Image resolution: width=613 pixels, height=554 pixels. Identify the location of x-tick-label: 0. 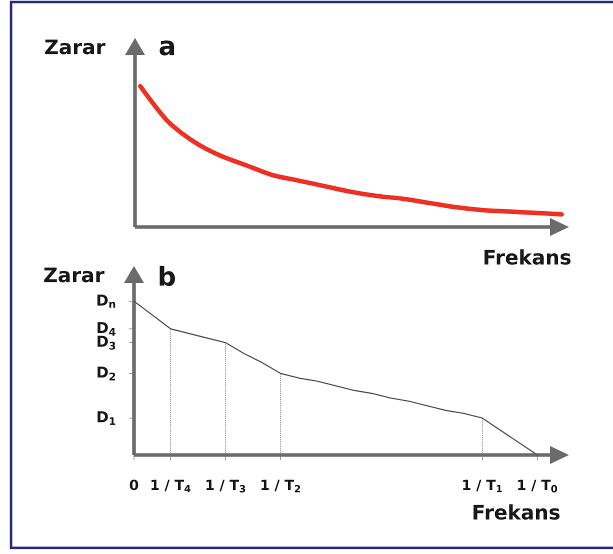
(134, 485).